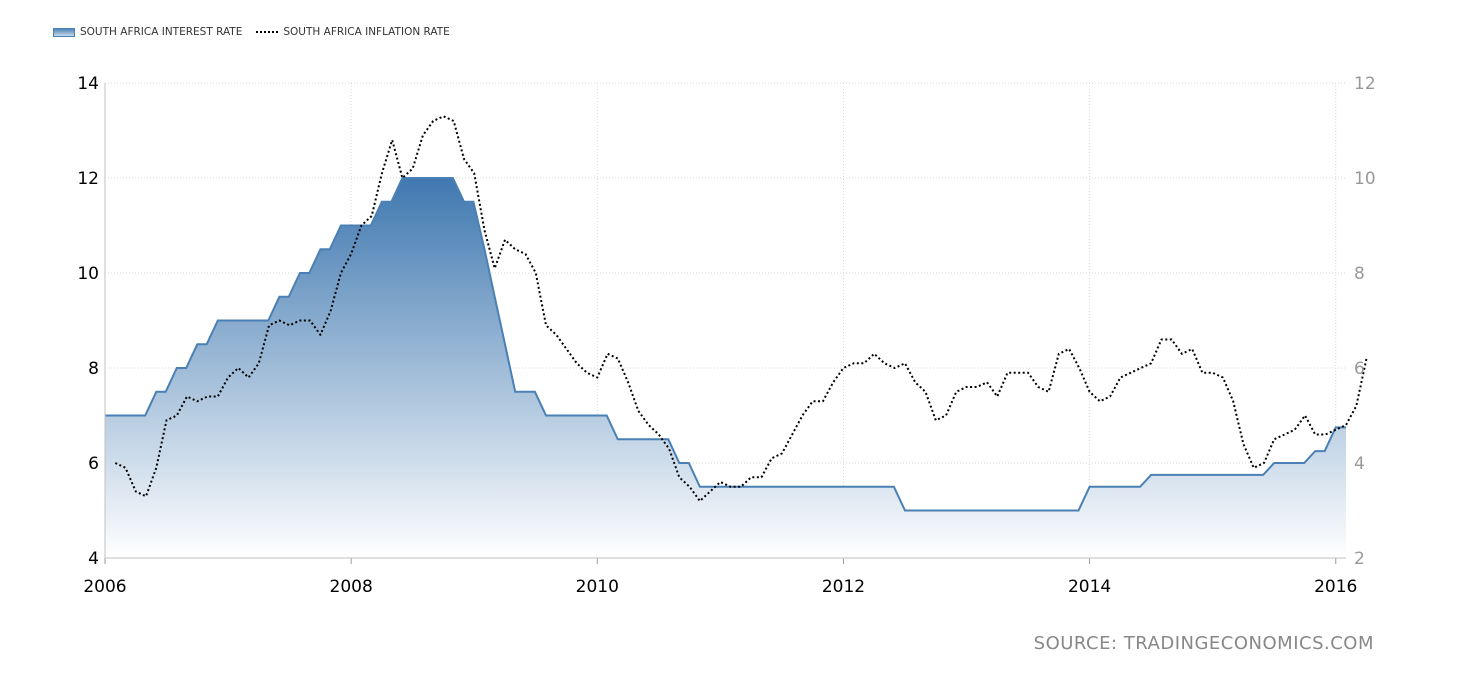 The image size is (1460, 680). Describe the element at coordinates (1365, 84) in the screenshot. I see `y-right-tick-label: 12` at that location.